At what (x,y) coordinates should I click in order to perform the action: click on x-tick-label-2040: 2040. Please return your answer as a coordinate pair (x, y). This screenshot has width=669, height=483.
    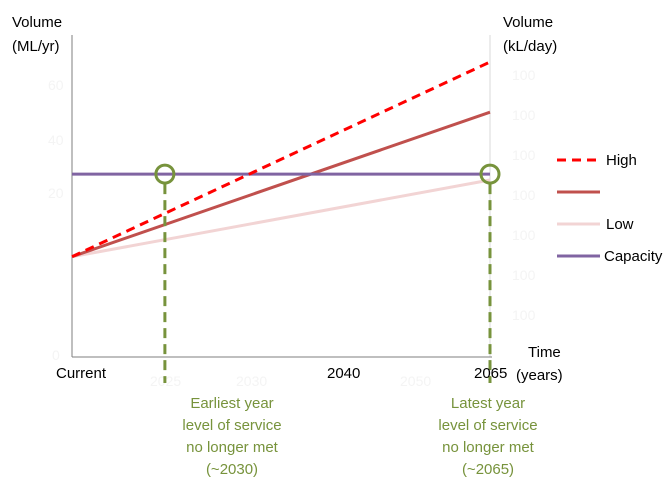
    Looking at the image, I should click on (343, 373).